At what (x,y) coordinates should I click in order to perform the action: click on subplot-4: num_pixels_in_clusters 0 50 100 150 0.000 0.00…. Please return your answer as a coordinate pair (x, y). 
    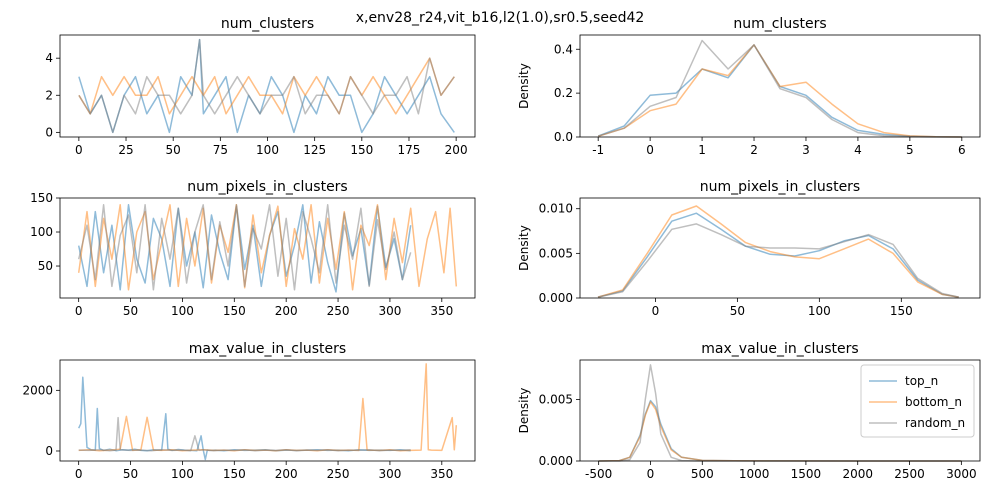
    Looking at the image, I should click on (749, 248).